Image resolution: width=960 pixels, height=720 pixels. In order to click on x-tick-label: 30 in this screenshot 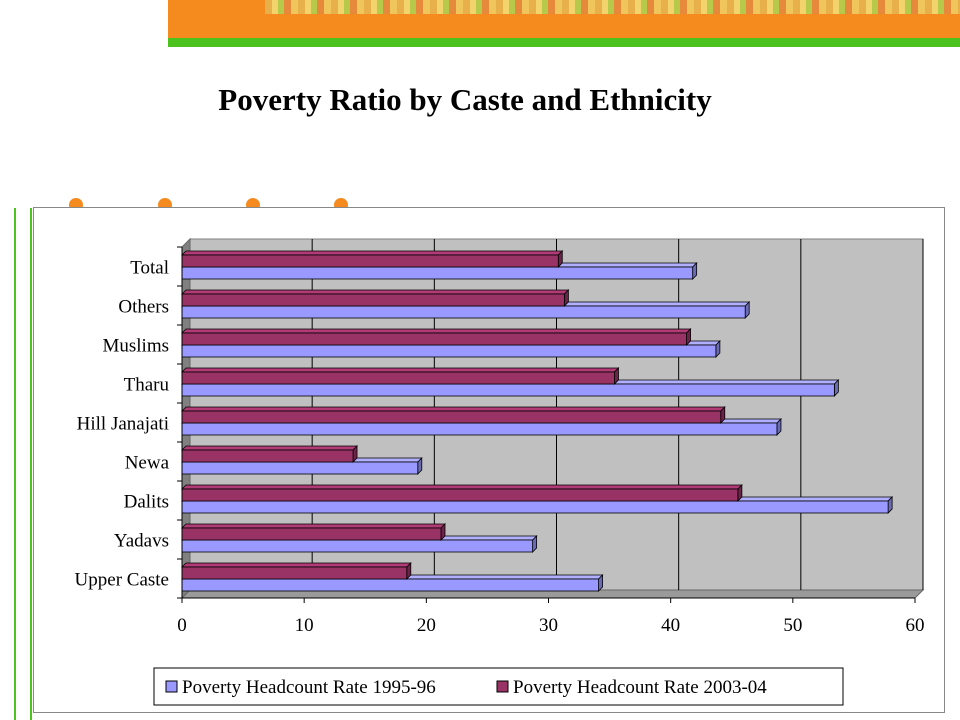, I will do `click(548, 625)`.